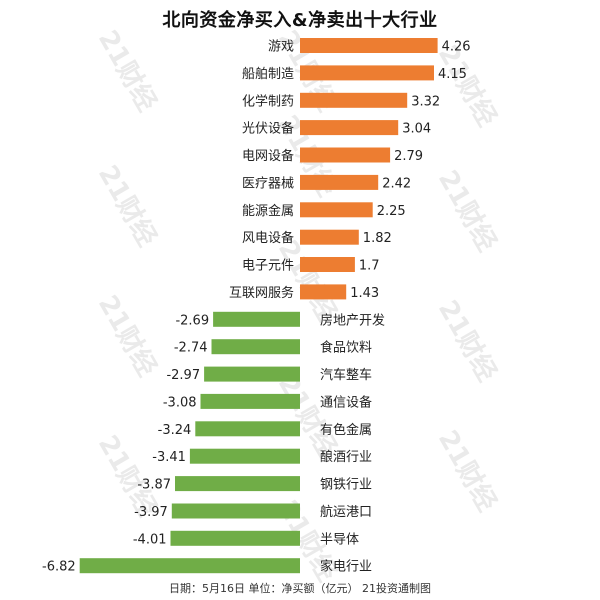 Image resolution: width=600 pixels, height=600 pixels. Describe the element at coordinates (346, 348) in the screenshot. I see `category-label: 食品饮料` at that location.